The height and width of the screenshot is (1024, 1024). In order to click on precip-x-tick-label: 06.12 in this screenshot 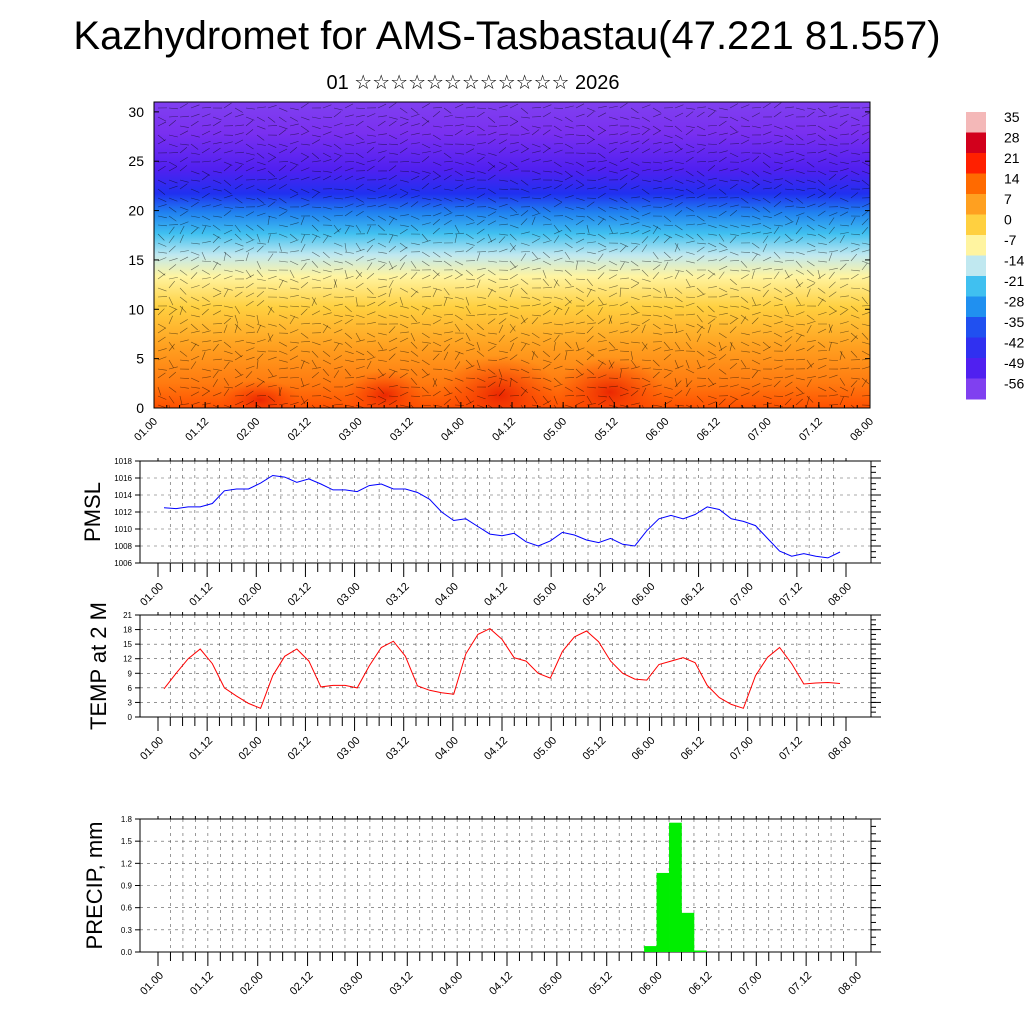, I will do `click(701, 984)`.